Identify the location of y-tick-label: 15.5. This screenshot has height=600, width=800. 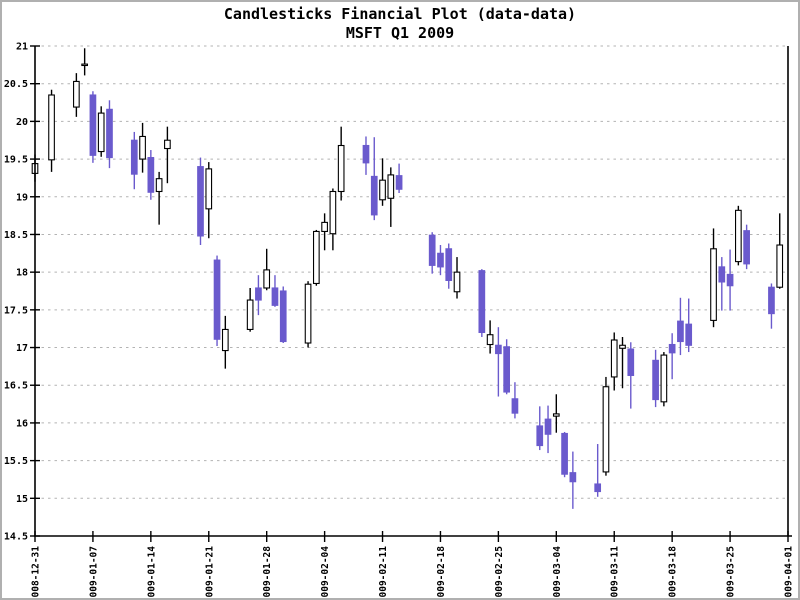
(16, 461).